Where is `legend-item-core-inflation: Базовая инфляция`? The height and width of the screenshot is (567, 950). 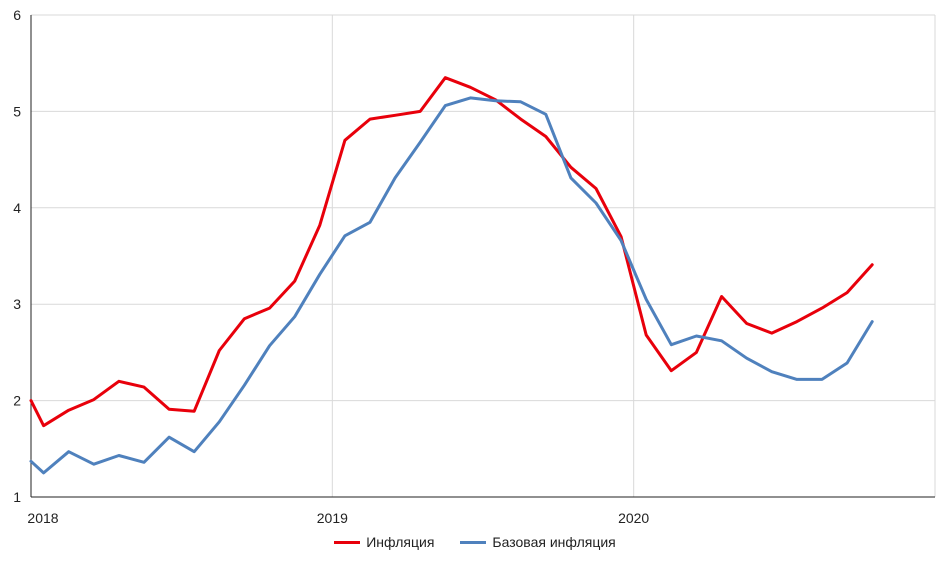
legend-item-core-inflation: Базовая инфляция is located at coordinates (538, 542).